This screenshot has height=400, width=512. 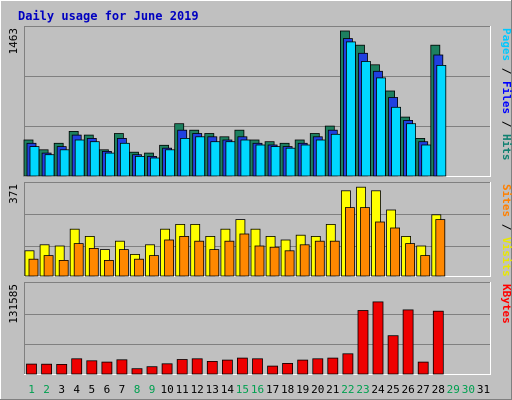 What do you see at coordinates (483, 389) in the screenshot?
I see `x-tick-label-day-31: 31` at bounding box center [483, 389].